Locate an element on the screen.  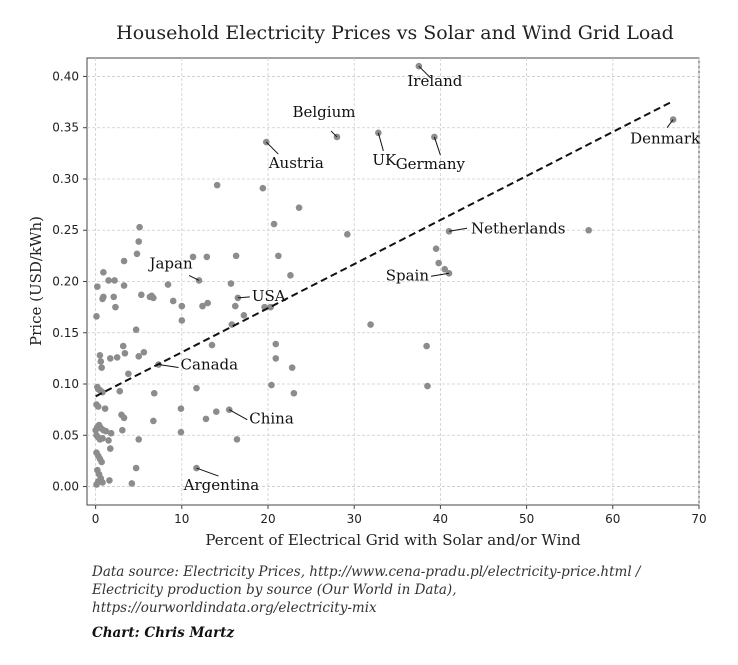
y-axis-ticks: 0.00 0.05 0.10 0.15 0.20 0.25 0.30 0.35 0.40 is located at coordinates (69, 281).